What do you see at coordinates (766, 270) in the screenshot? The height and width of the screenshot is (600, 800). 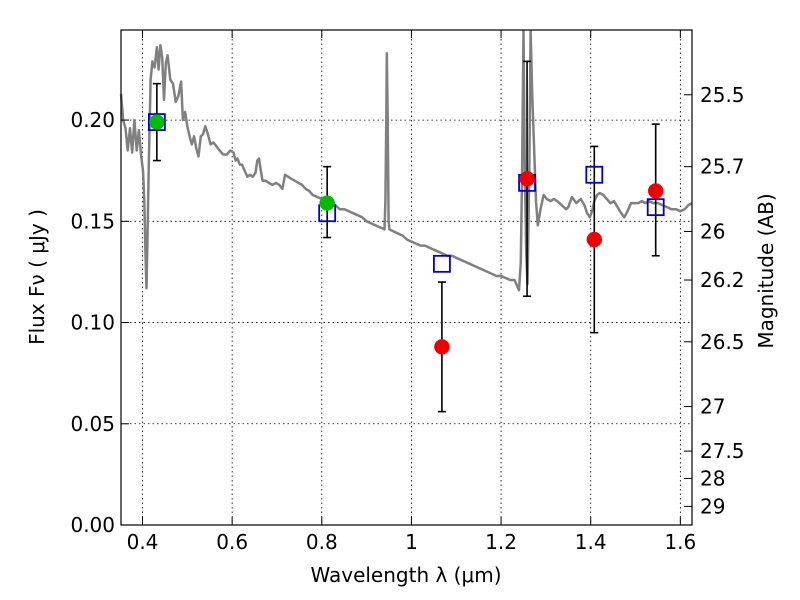 I see `right-axis-label: Magnitude (AB)` at bounding box center [766, 270].